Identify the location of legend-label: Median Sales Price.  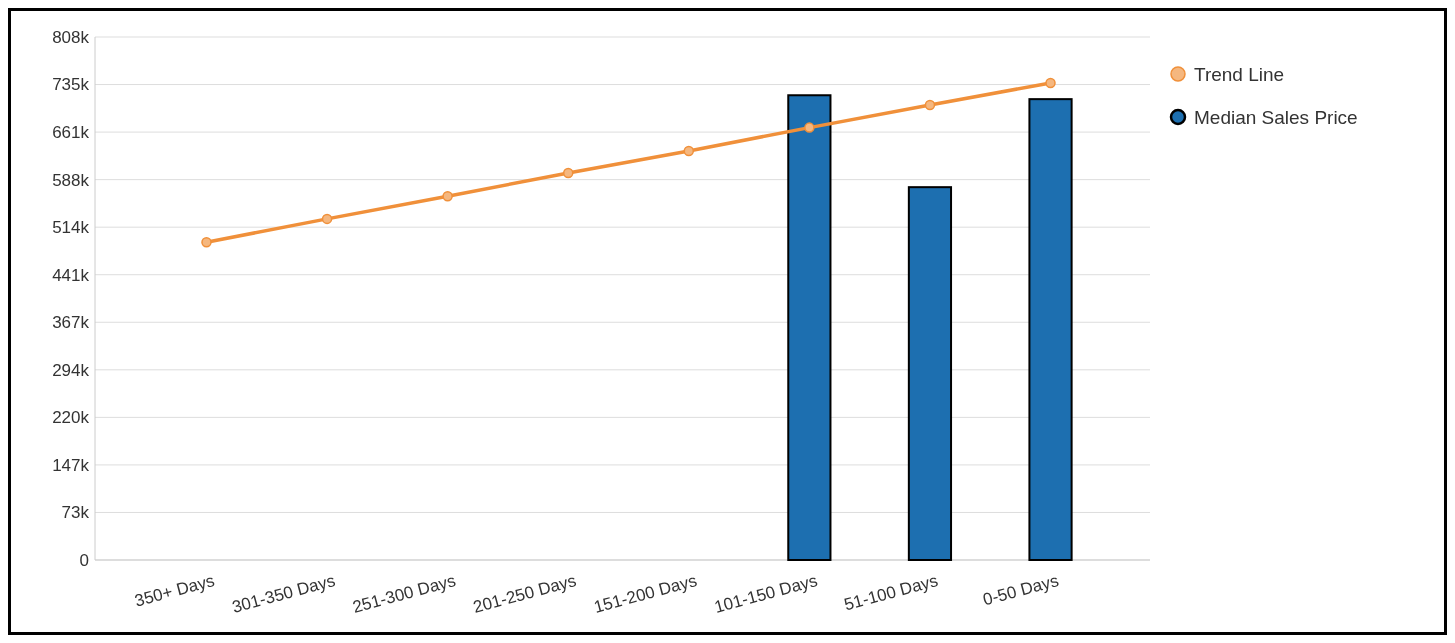
(1276, 117).